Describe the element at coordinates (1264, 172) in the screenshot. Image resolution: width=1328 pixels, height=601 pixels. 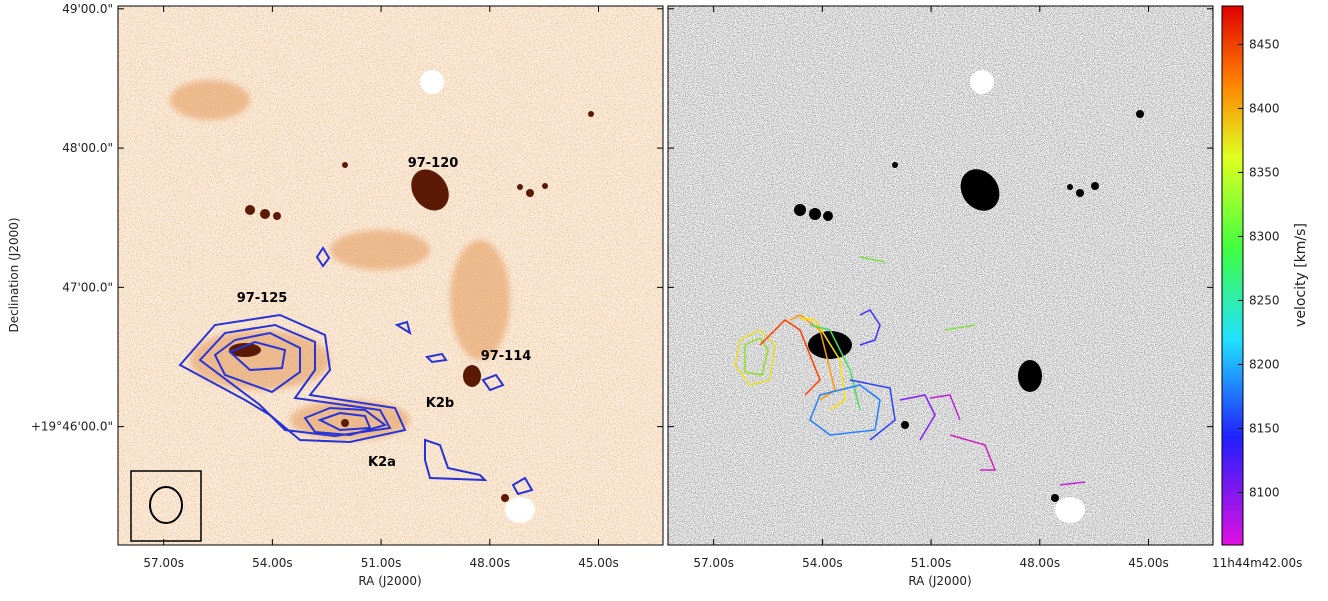
I see `colorbar-tick-label: 8350` at that location.